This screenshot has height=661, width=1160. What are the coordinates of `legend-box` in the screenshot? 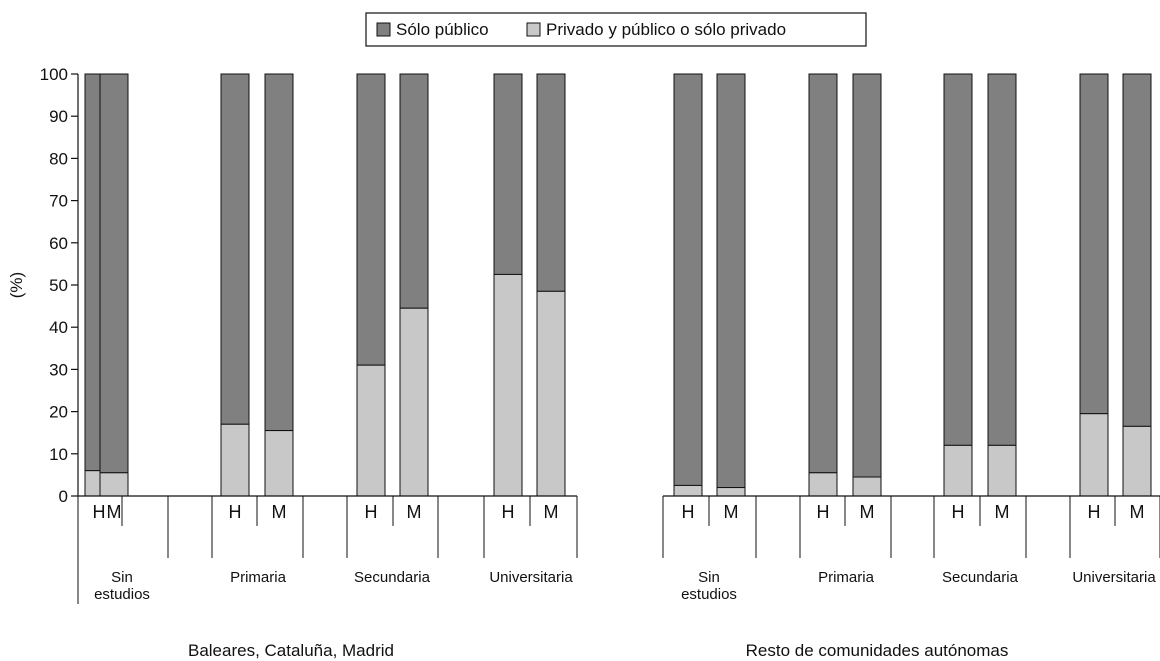 It's located at (616, 29).